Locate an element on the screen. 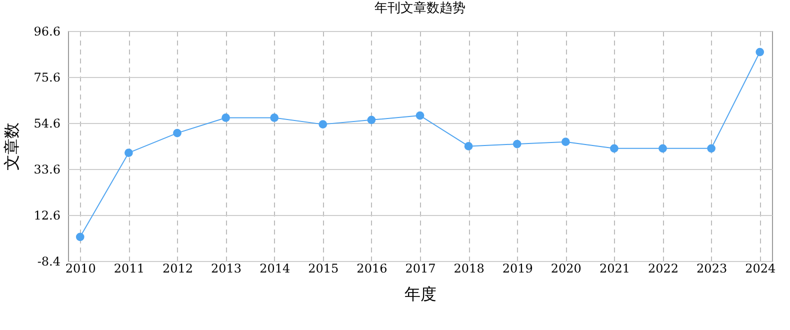  x-tick-label: 2020 is located at coordinates (566, 269).